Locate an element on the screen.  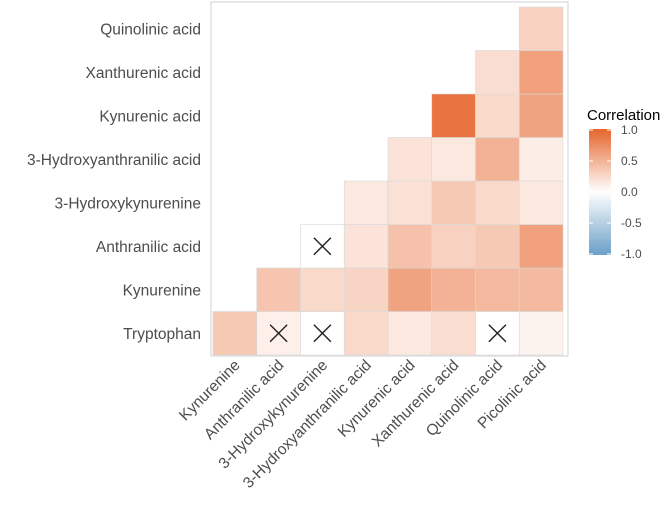
legend-tick-label: -1.0 is located at coordinates (631, 254).